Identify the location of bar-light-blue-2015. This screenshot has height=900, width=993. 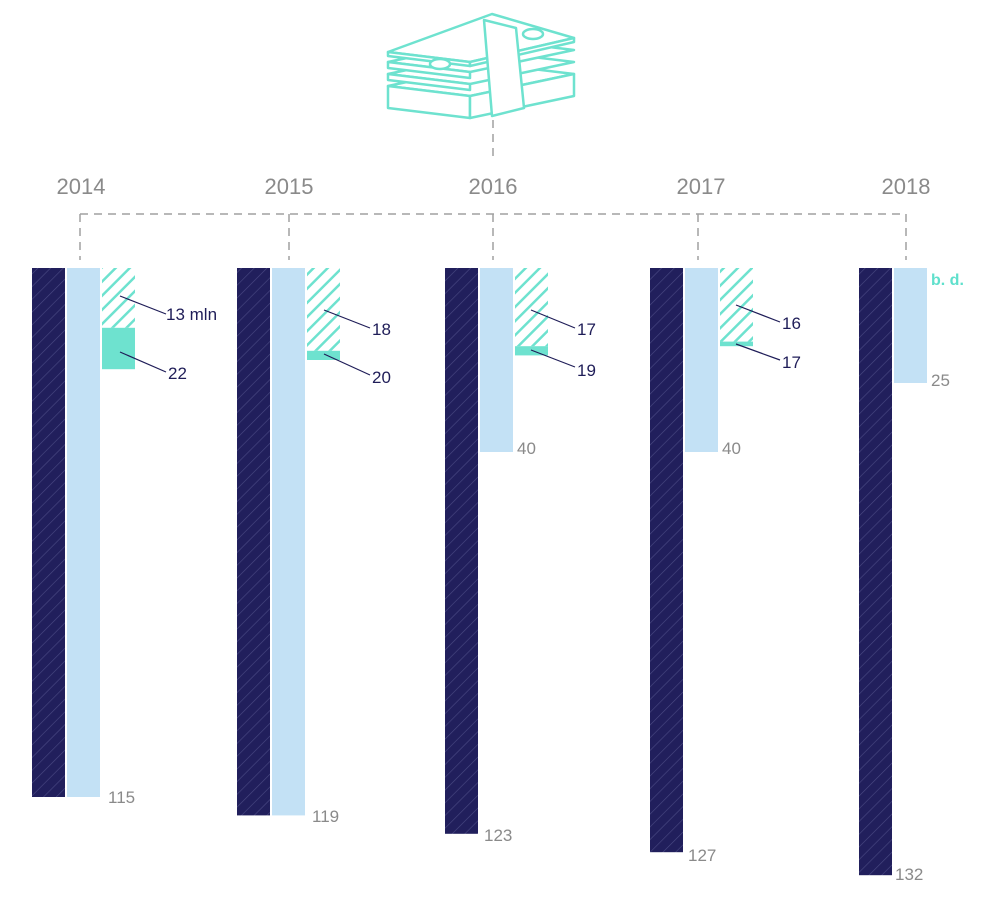
(288, 542).